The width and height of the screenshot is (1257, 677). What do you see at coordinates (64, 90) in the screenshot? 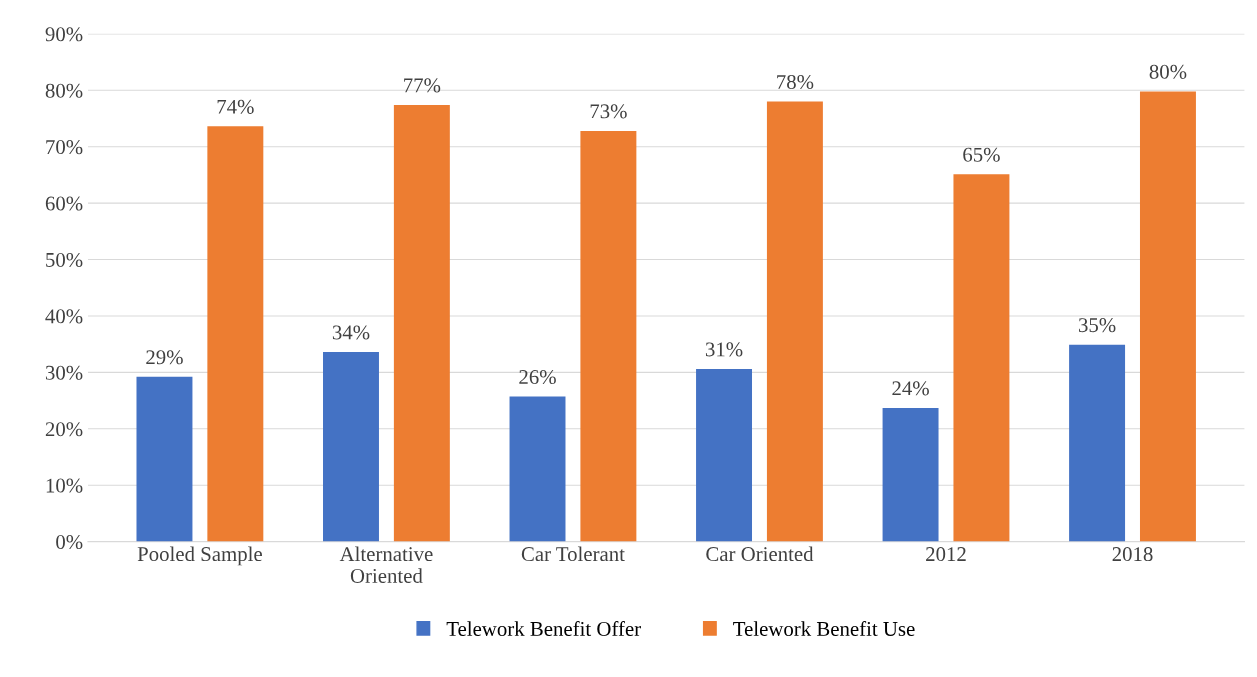
I see `y-tick-label: 80%` at bounding box center [64, 90].